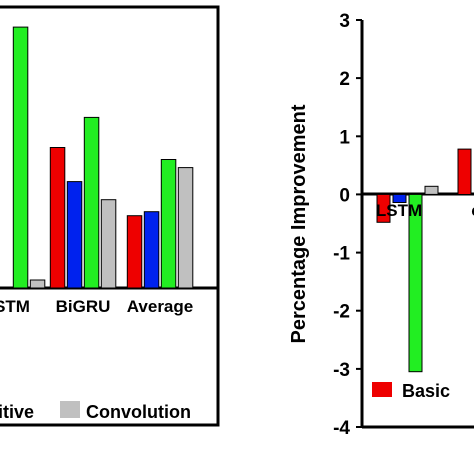 The image size is (474, 474). I want to click on left-legend-label-convolution: Convolution, so click(138, 412).